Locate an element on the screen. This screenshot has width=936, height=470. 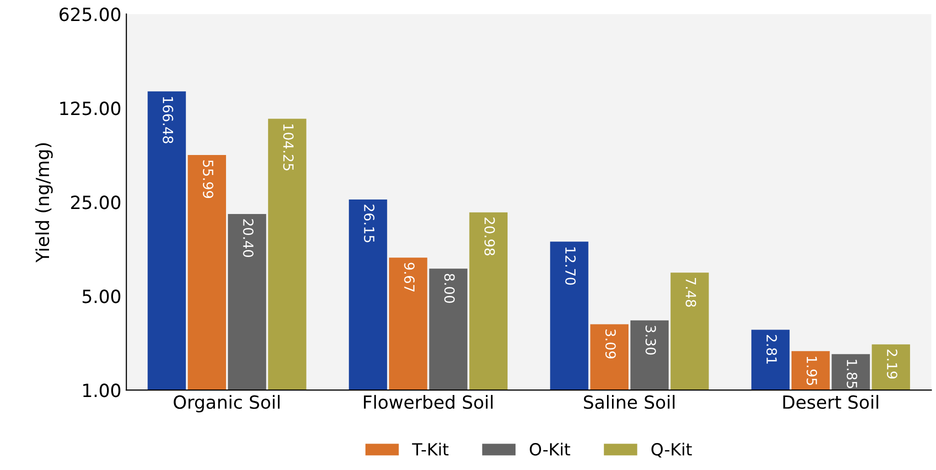
x-tick-label: Organic Soil is located at coordinates (227, 403).